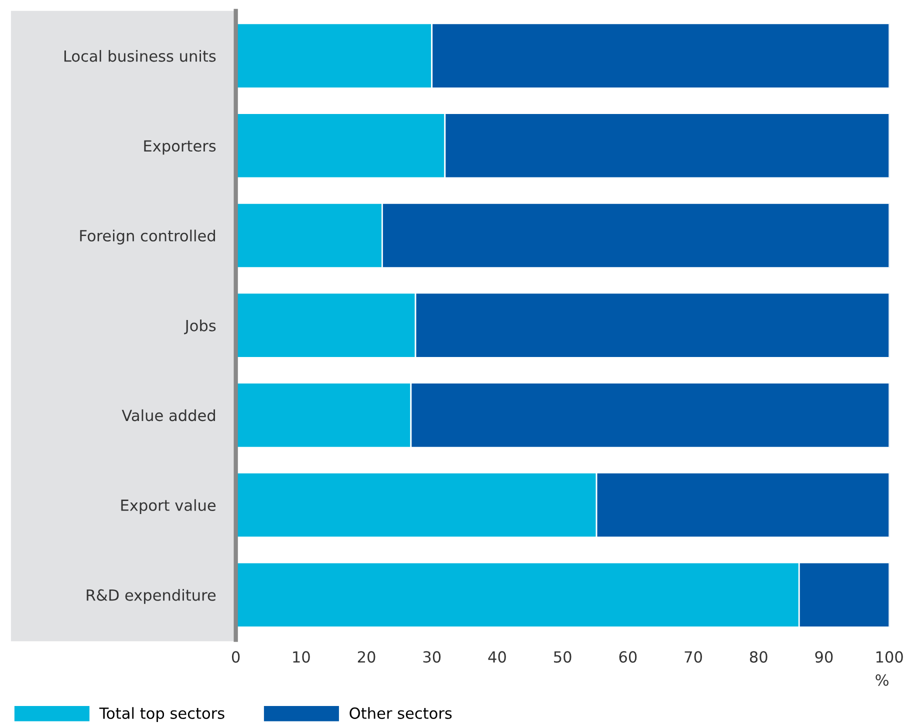 The width and height of the screenshot is (914, 727). What do you see at coordinates (824, 657) in the screenshot?
I see `x-tick-label: 90` at bounding box center [824, 657].